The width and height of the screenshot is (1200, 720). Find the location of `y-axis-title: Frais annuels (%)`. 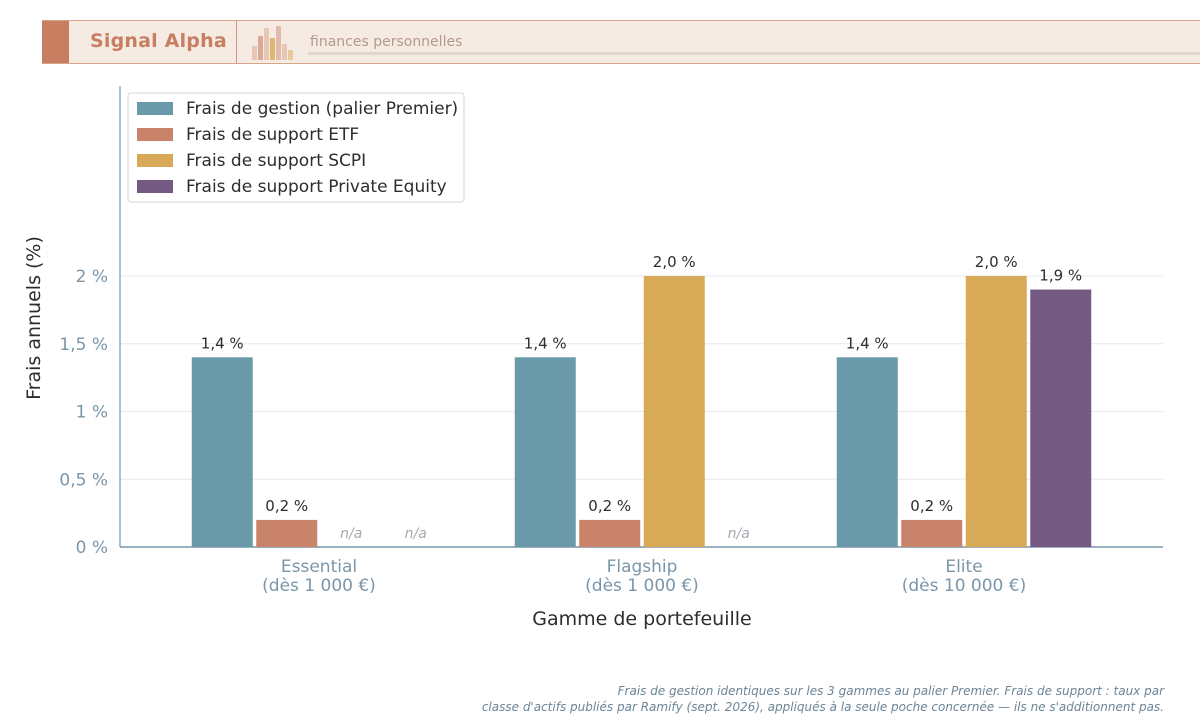

y-axis-title: Frais annuels (%) is located at coordinates (34, 318).